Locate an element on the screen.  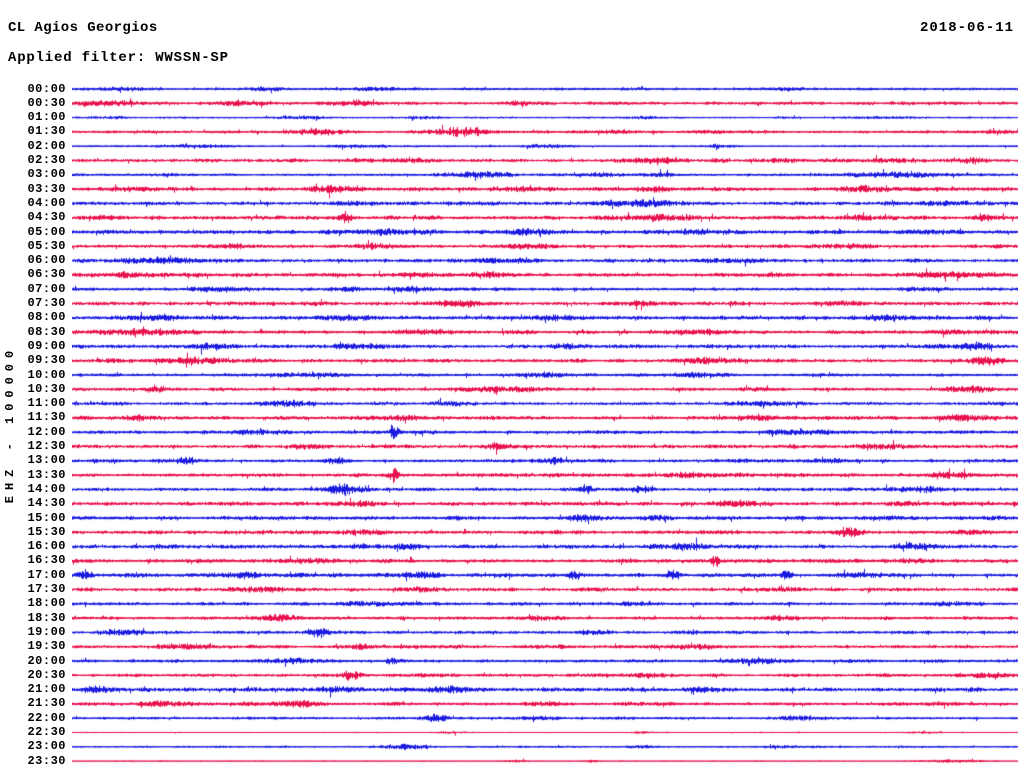
applied-filter-label: Applied filter: WWSSN-SP is located at coordinates (118, 58).